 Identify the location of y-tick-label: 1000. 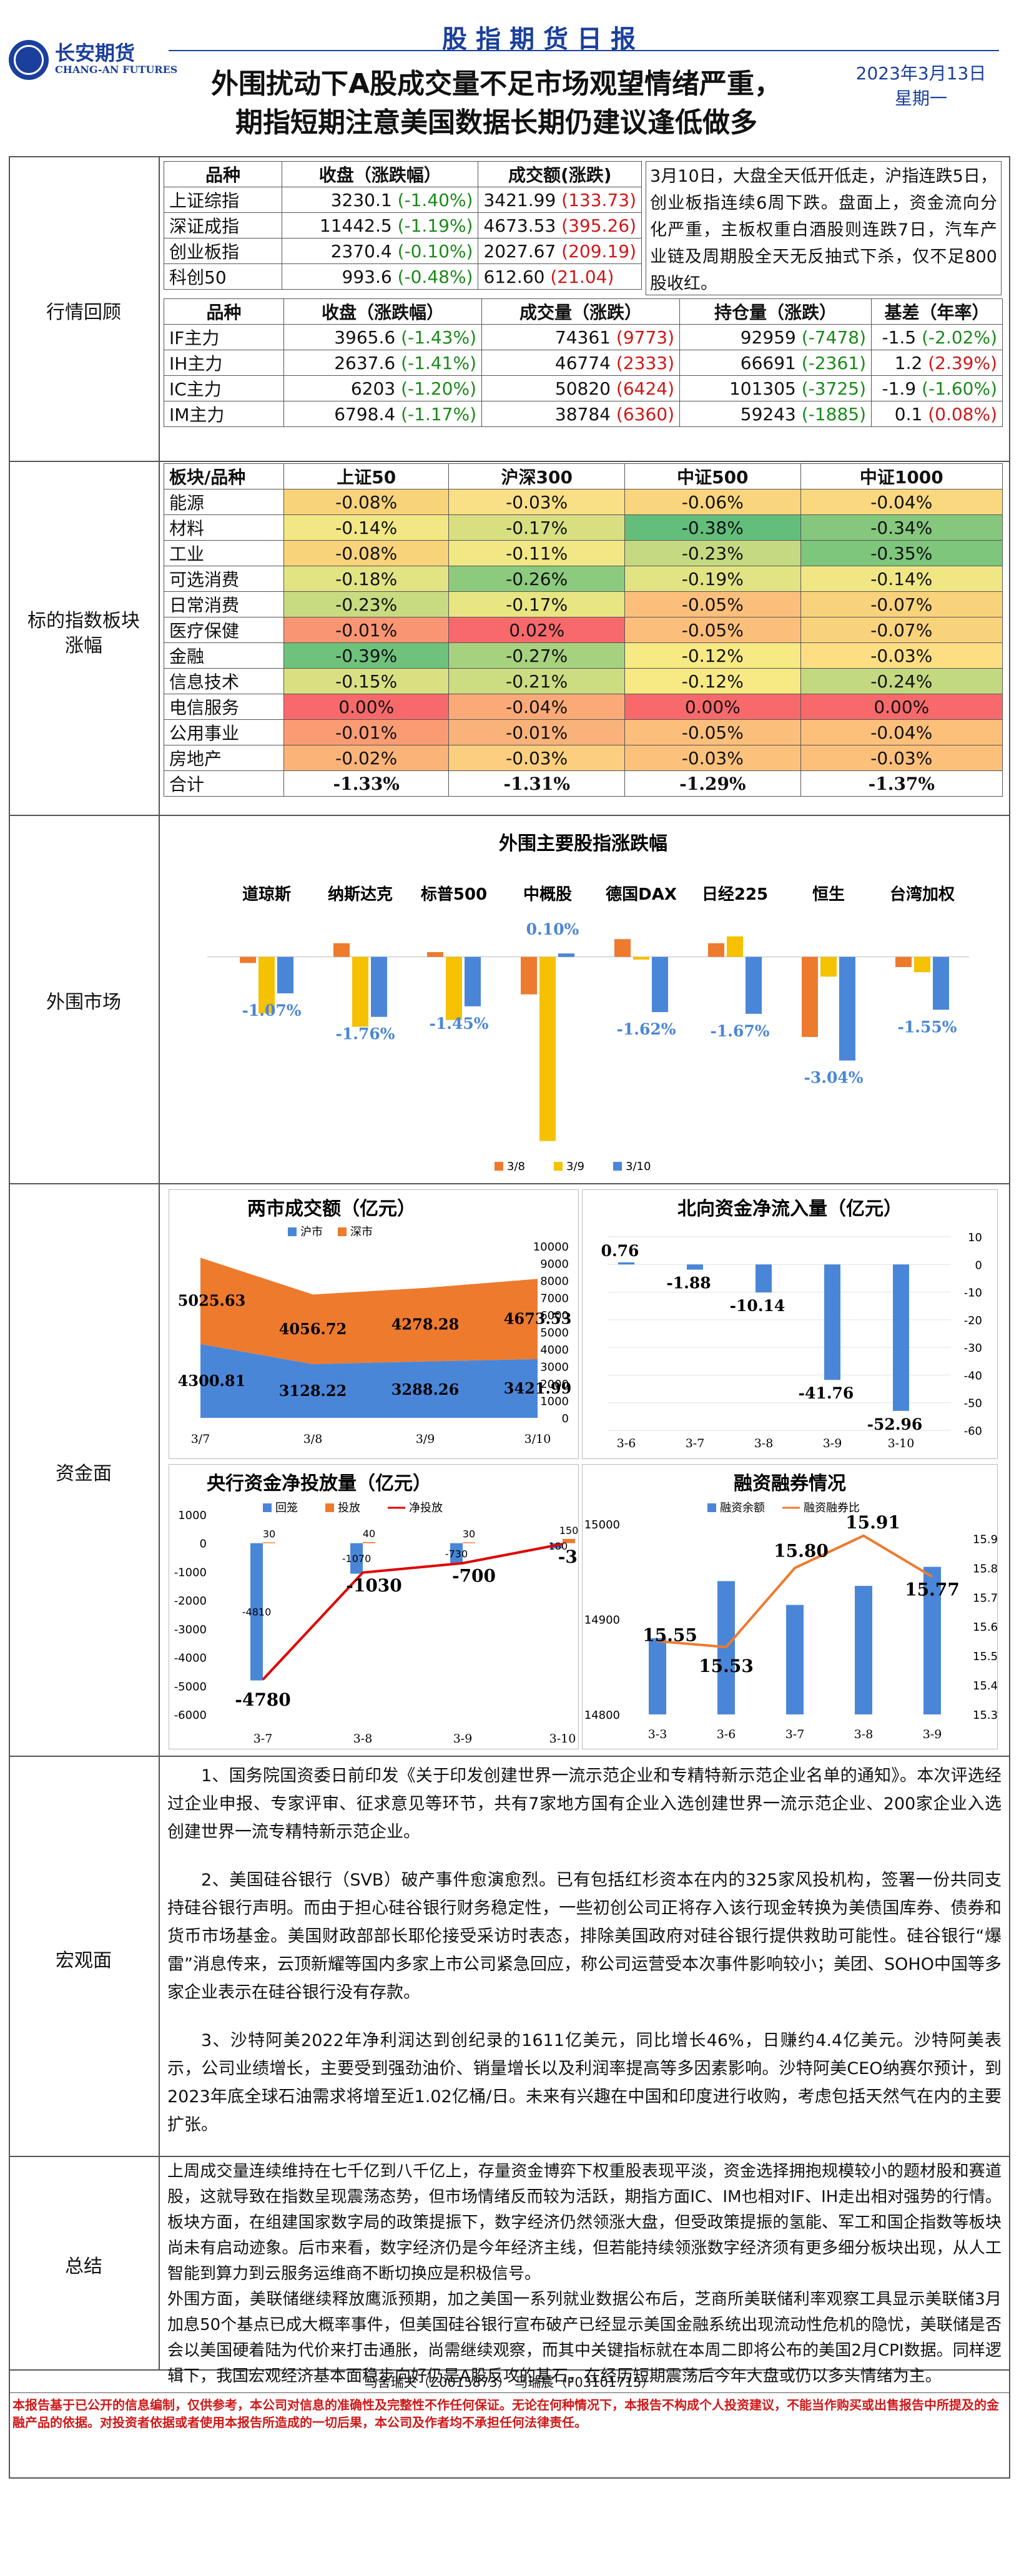
(193, 1515).